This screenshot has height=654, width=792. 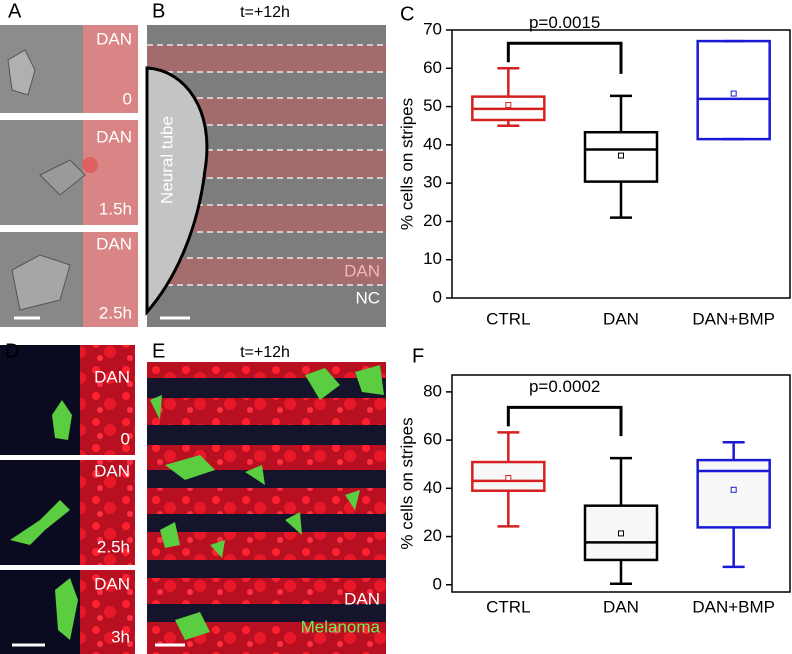 I want to click on axes-frame, so click(x=621, y=483).